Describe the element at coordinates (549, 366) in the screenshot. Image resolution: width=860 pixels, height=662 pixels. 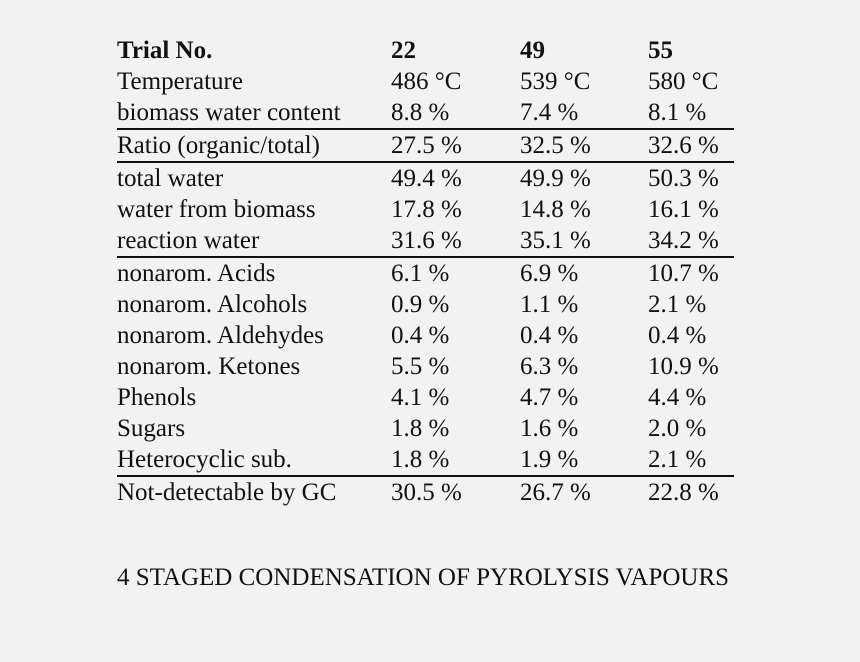
I see `cell-value: 6.3 %` at that location.